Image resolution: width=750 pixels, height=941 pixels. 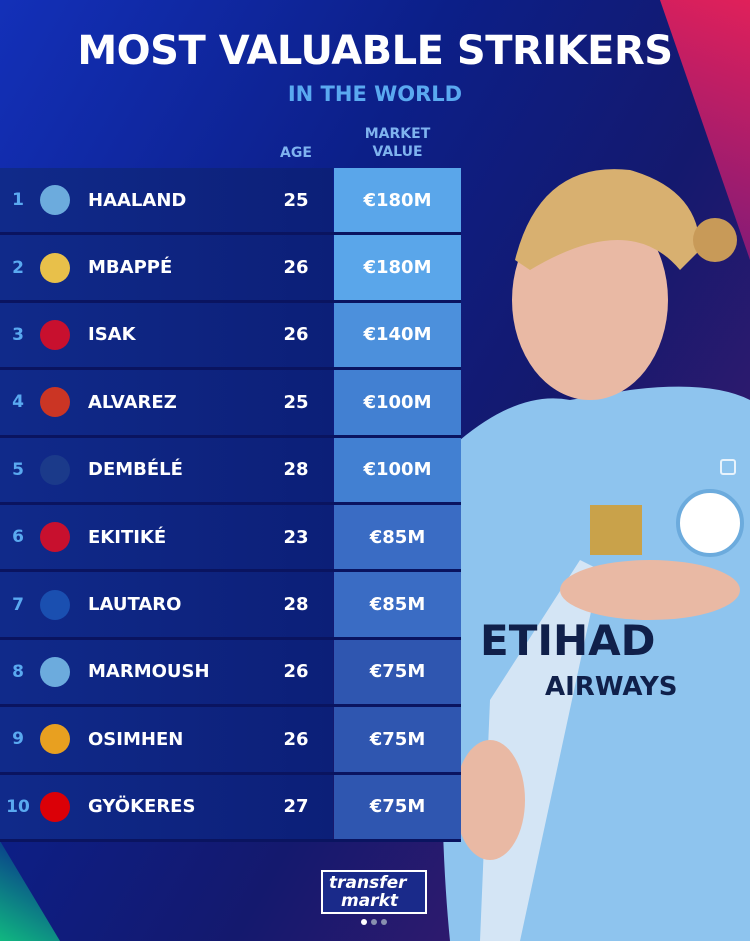 I want to click on player-name: MBAPPÉ, so click(x=130, y=268).